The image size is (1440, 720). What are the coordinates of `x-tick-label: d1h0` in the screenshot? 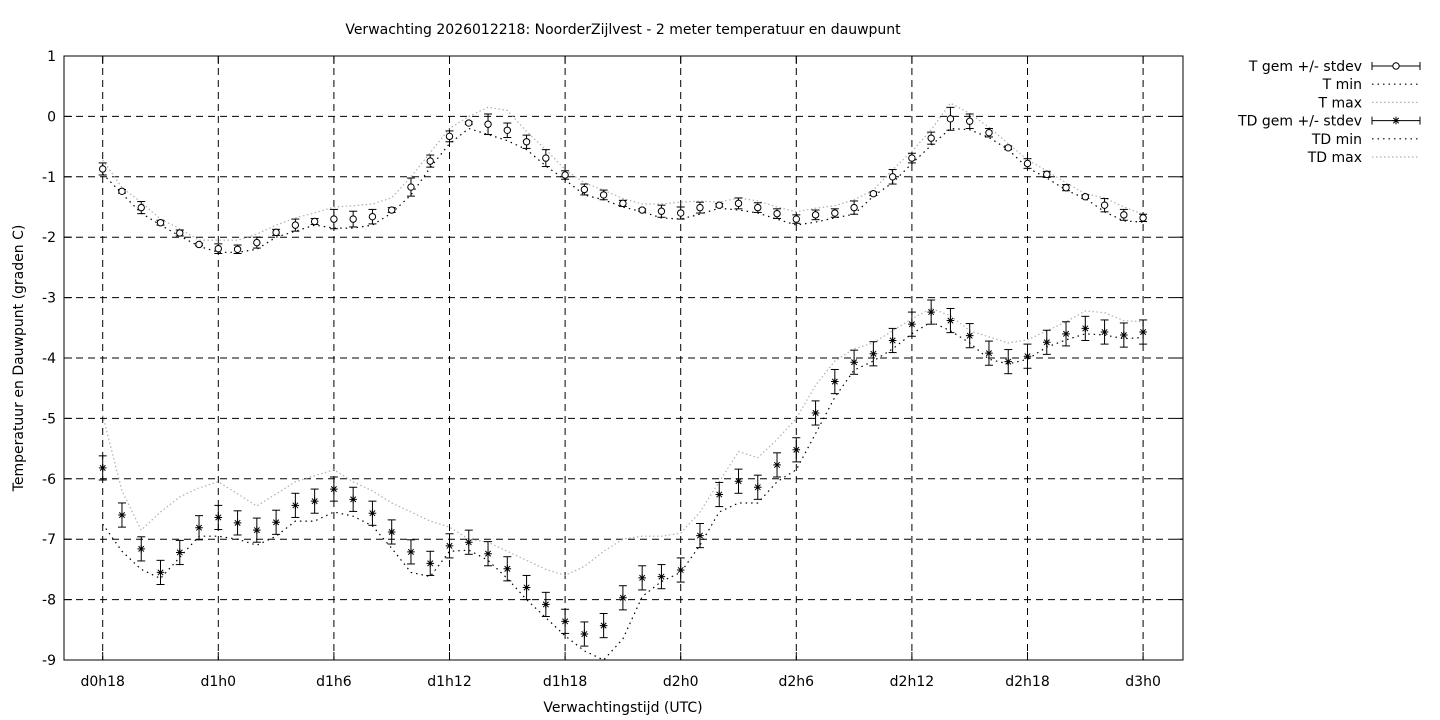 It's located at (219, 682).